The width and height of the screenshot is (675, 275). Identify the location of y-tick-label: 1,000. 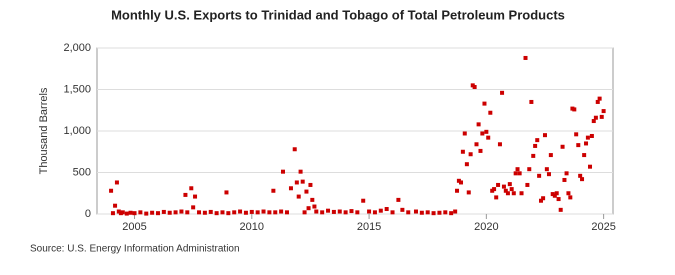
(77, 131).